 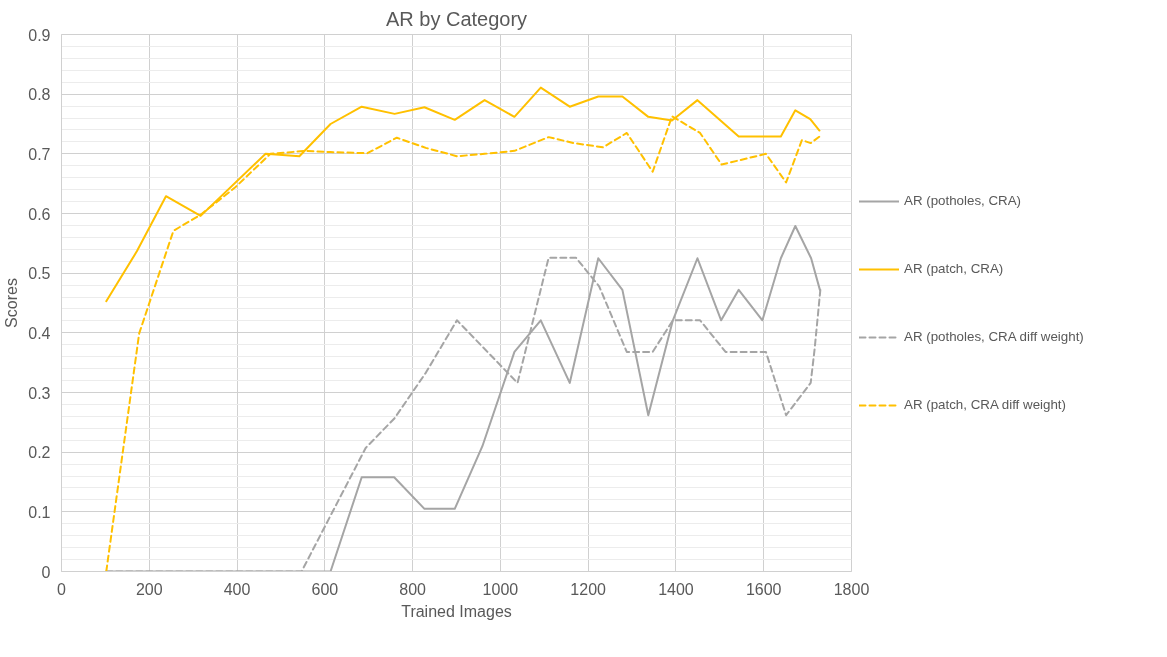 I want to click on y-tick-label: 0.4, so click(x=39, y=333).